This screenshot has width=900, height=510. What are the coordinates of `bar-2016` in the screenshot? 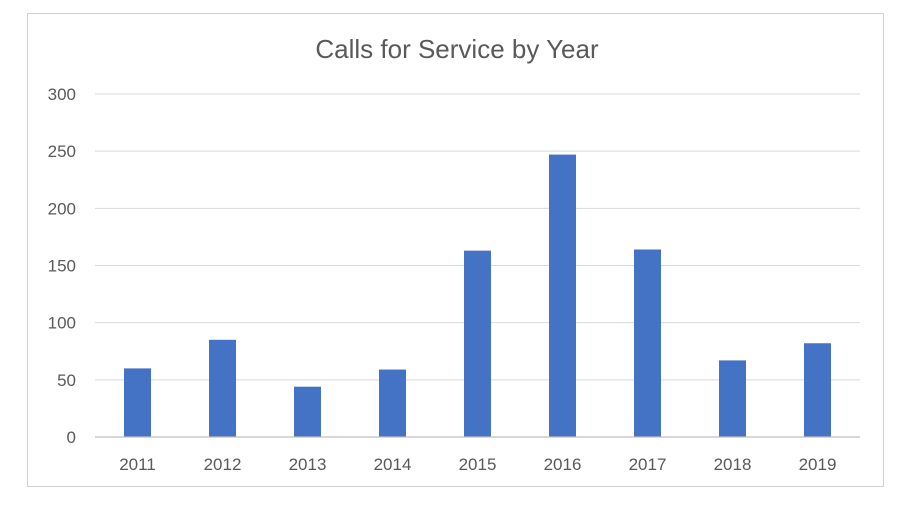 It's located at (562, 295).